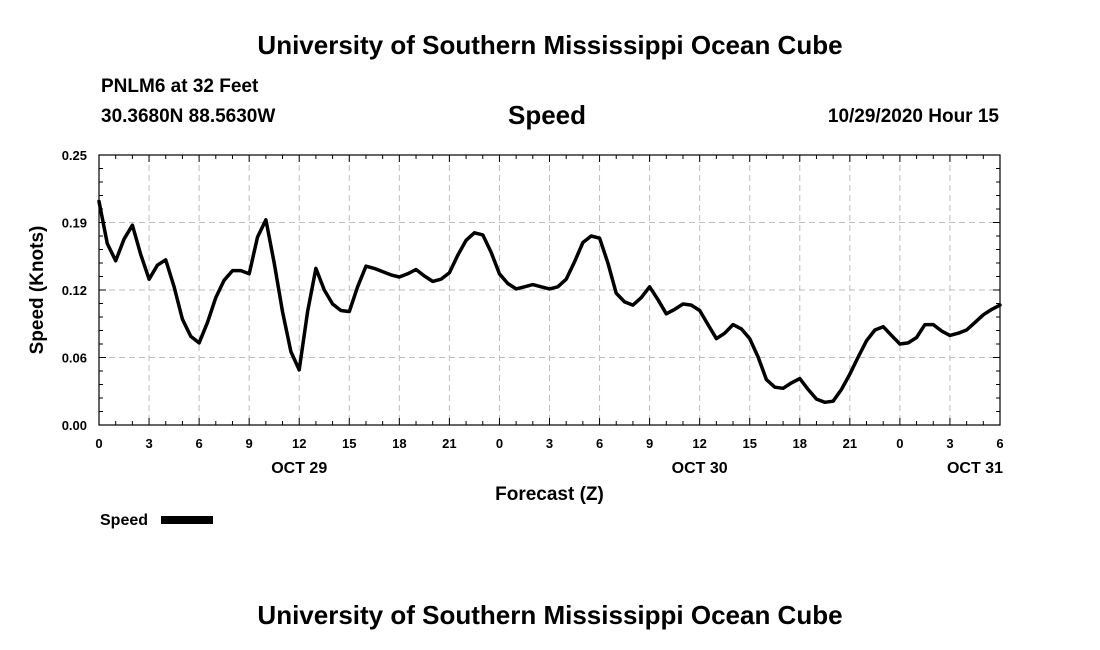 The width and height of the screenshot is (1100, 650). Describe the element at coordinates (74, 425) in the screenshot. I see `y-tick-label: 0.00` at that location.